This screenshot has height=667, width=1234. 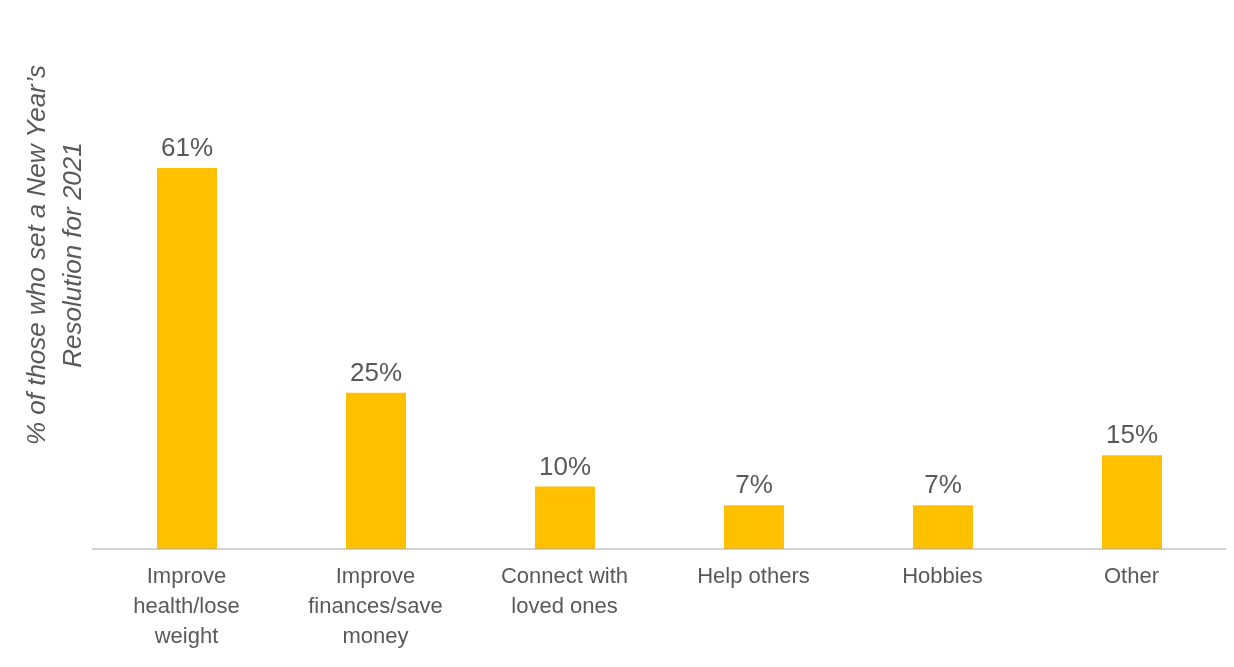 What do you see at coordinates (942, 575) in the screenshot?
I see `x-tick-label: Hobbies` at bounding box center [942, 575].